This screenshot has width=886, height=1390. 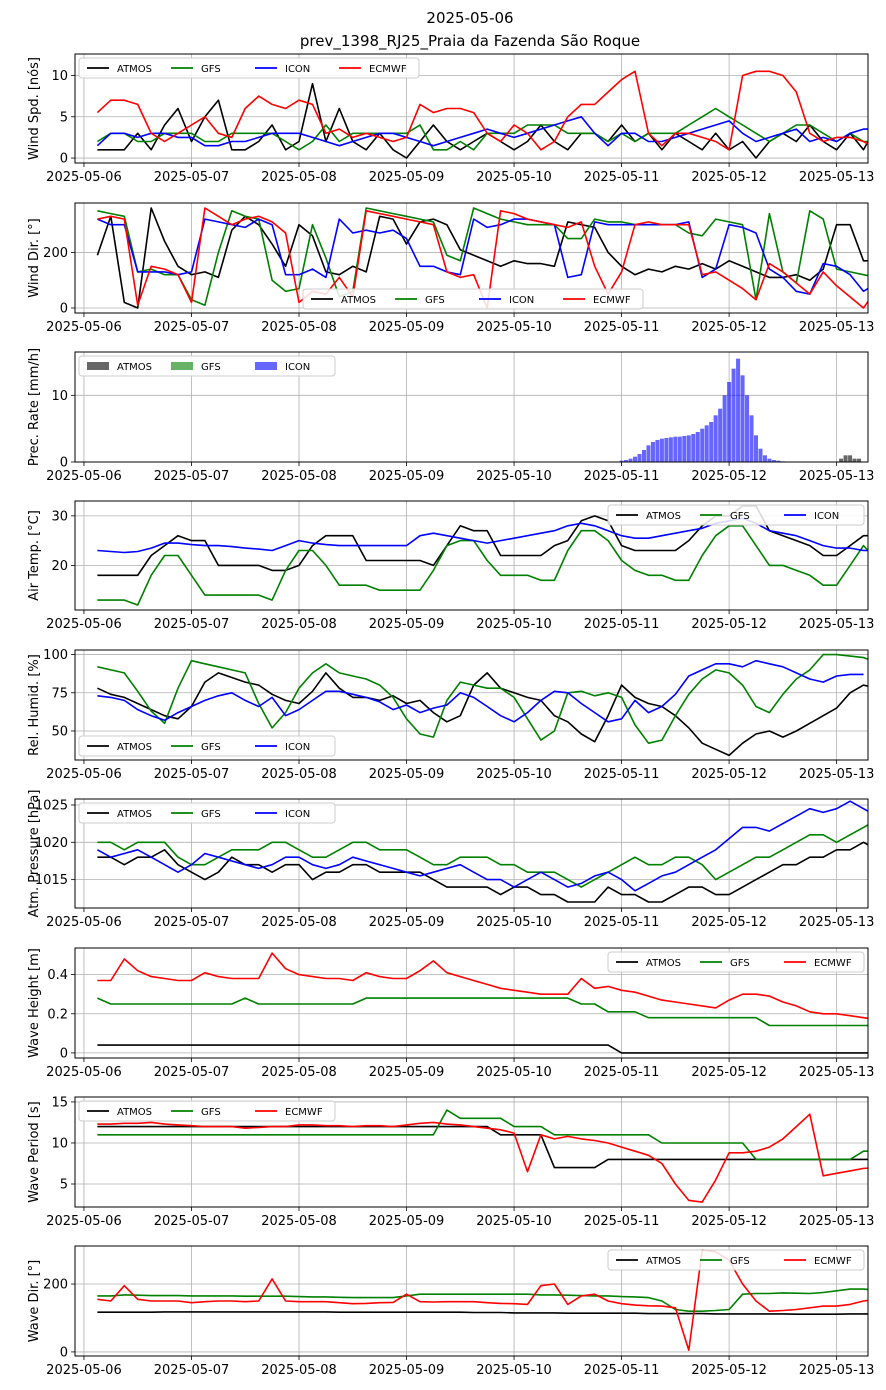 I want to click on y-tick-label: 10, so click(x=59, y=76).